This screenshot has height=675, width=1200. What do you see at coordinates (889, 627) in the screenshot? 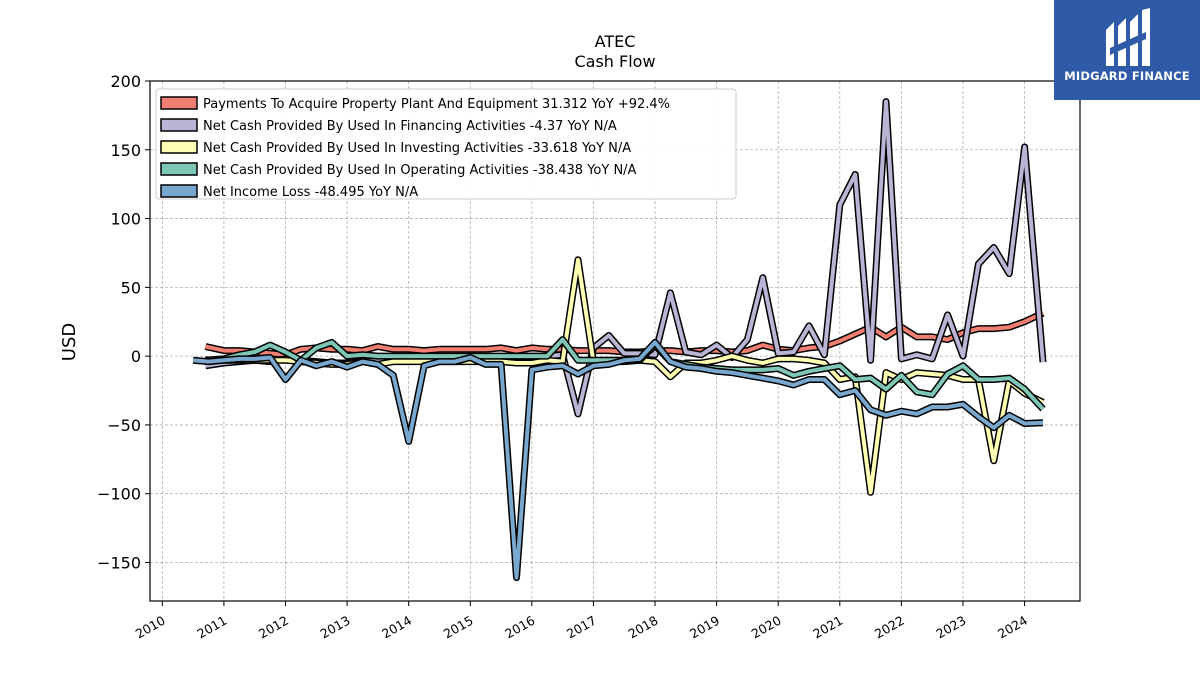
I see `x-tick-label: 2022` at bounding box center [889, 627].